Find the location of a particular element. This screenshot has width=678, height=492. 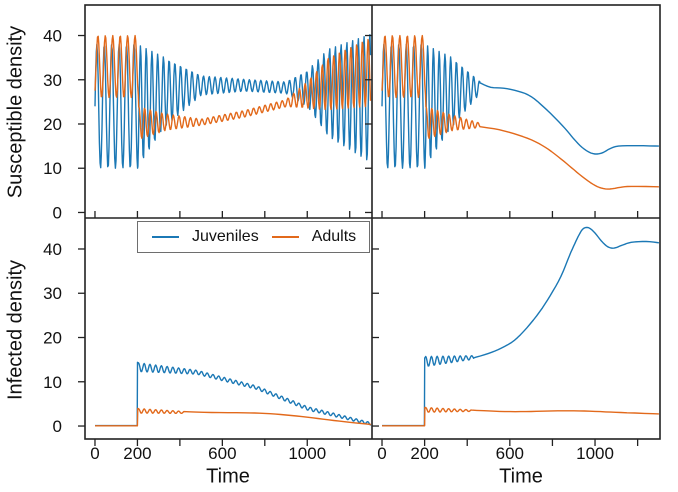

x-tick-label-right-0: 0 is located at coordinates (381, 453).